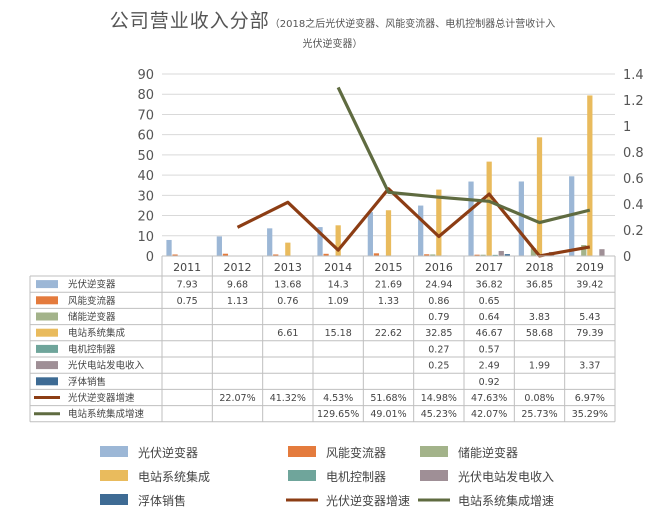  I want to click on data-label: 22.07%, so click(237, 398).